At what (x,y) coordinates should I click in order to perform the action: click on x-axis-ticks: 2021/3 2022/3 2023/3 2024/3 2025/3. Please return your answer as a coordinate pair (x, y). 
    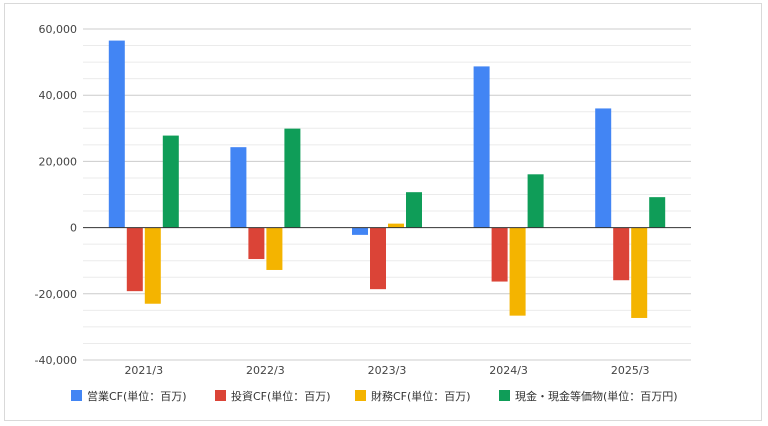
    Looking at the image, I should click on (386, 370).